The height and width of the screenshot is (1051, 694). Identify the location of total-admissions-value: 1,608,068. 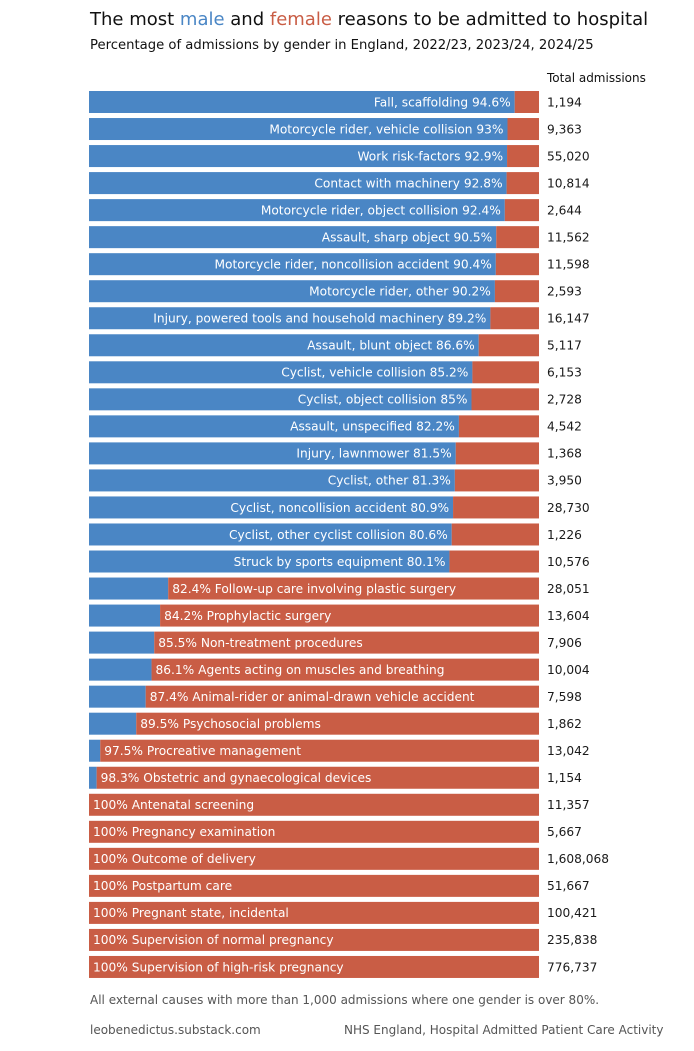
(578, 859).